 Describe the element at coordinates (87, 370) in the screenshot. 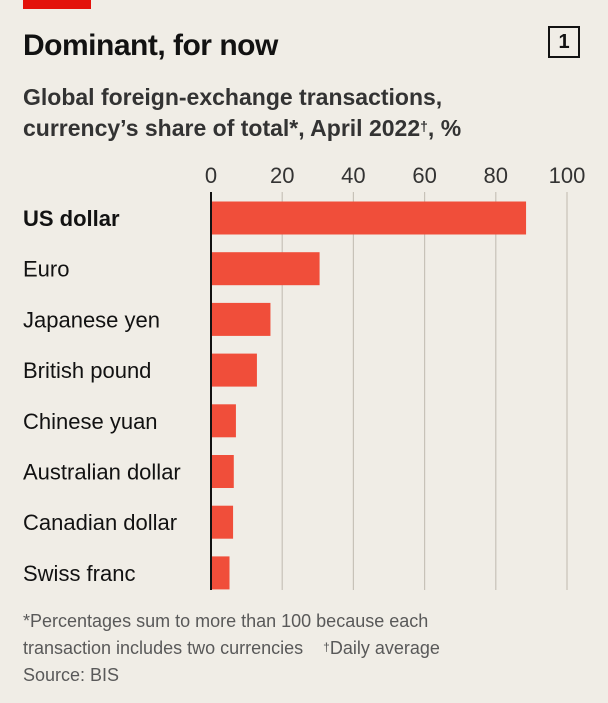

I see `category-label: British pound` at that location.